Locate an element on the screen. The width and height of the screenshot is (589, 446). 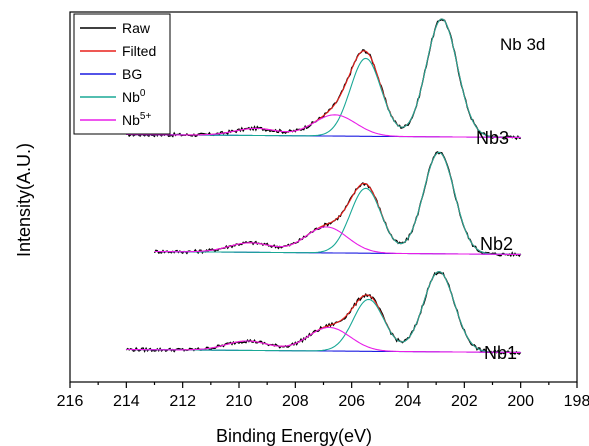
x-tick-label: 210 is located at coordinates (239, 401).